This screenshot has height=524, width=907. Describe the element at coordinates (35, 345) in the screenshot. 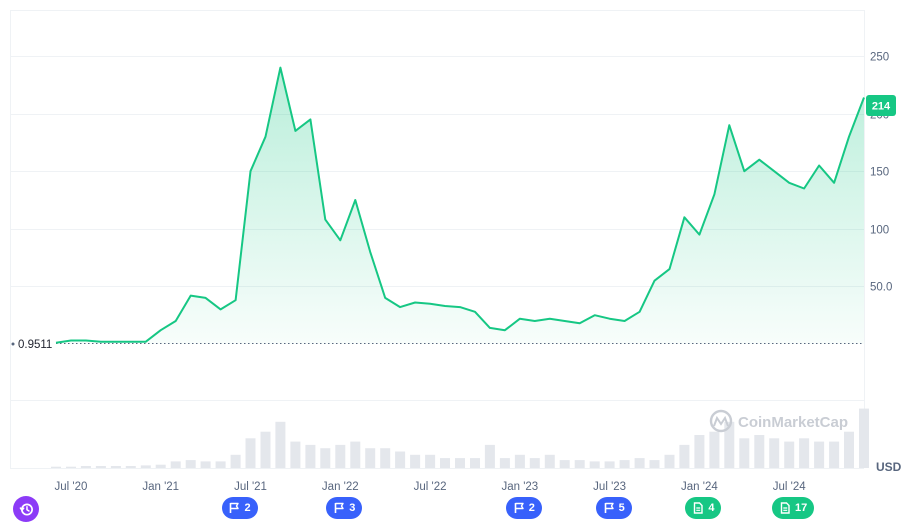

I see `baseline-value-label: 0.9511` at that location.